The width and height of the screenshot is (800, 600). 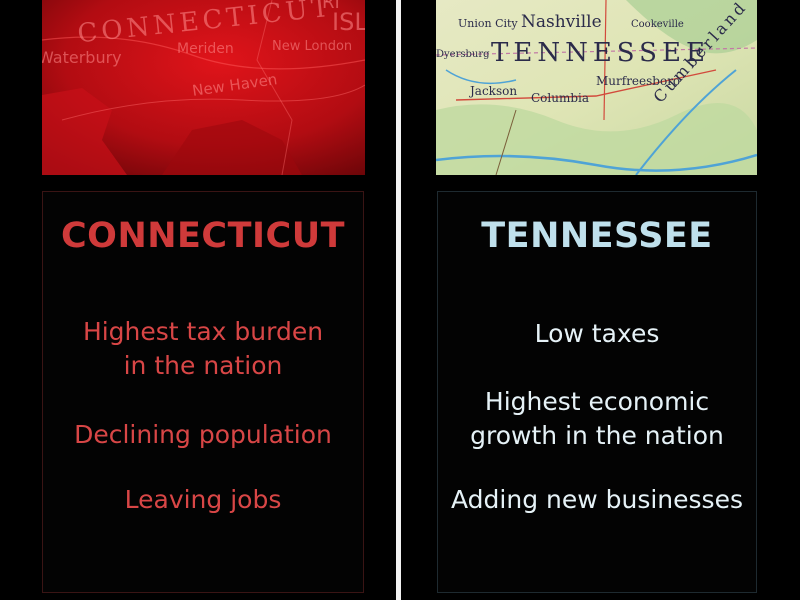 What do you see at coordinates (560, 98) in the screenshot?
I see `map-label: Columbia` at bounding box center [560, 98].